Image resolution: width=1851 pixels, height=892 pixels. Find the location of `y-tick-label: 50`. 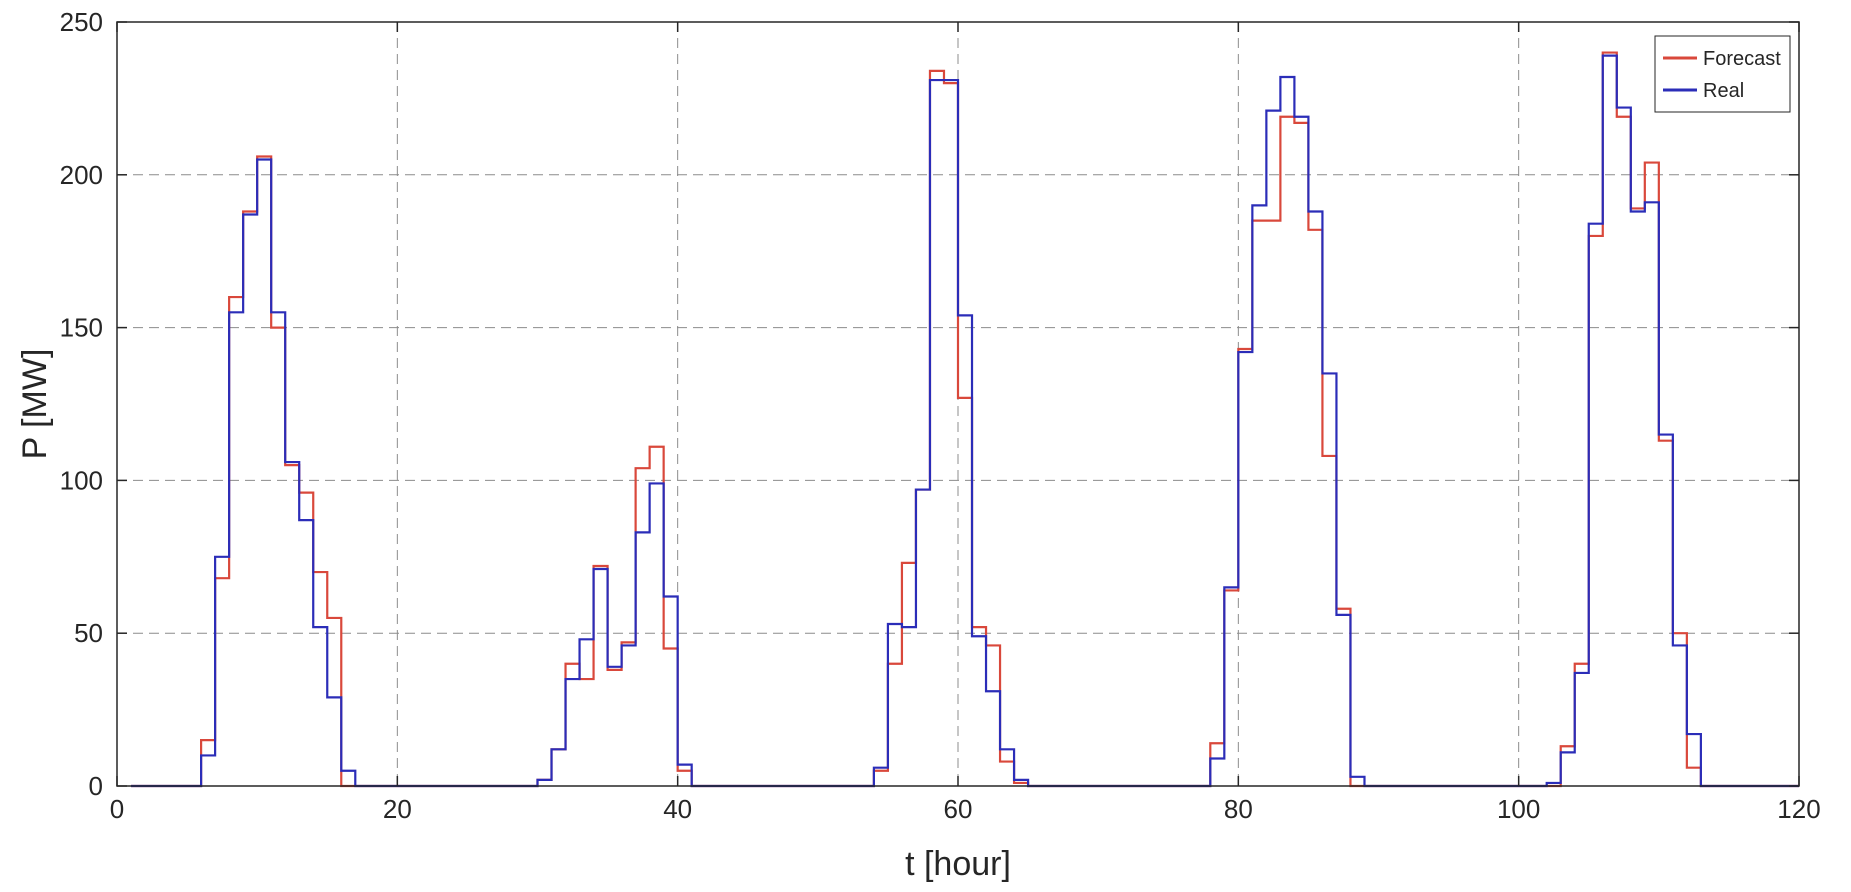

y-tick-label: 50 is located at coordinates (88, 633).